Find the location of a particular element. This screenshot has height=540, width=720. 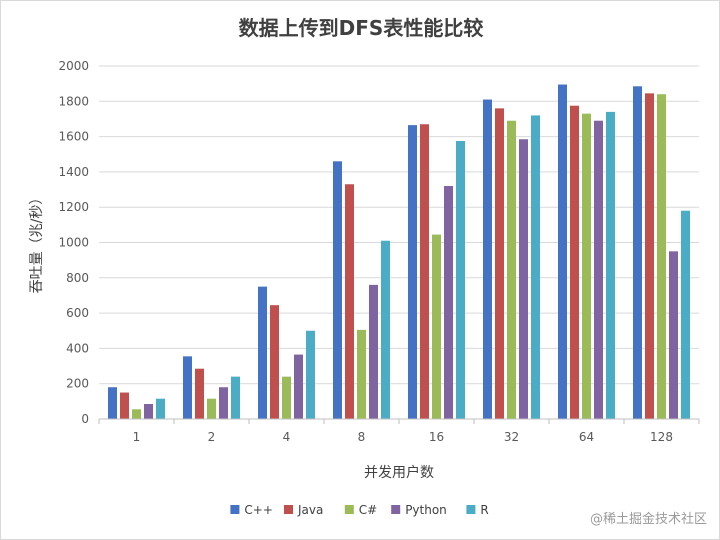

y-tick-label: 400 is located at coordinates (77, 348).